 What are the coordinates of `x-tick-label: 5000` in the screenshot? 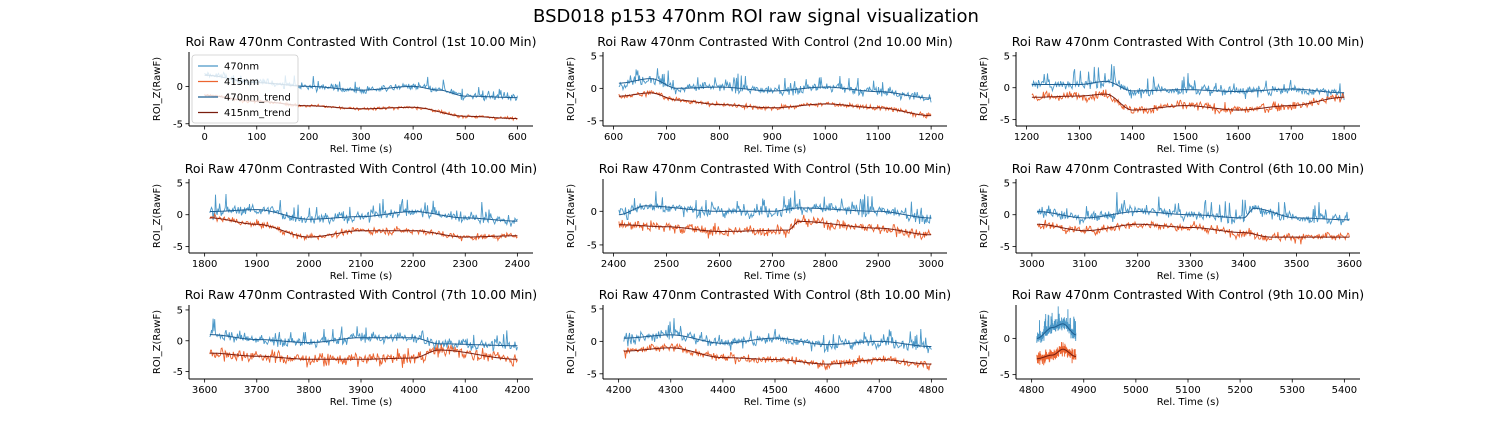 It's located at (1135, 390).